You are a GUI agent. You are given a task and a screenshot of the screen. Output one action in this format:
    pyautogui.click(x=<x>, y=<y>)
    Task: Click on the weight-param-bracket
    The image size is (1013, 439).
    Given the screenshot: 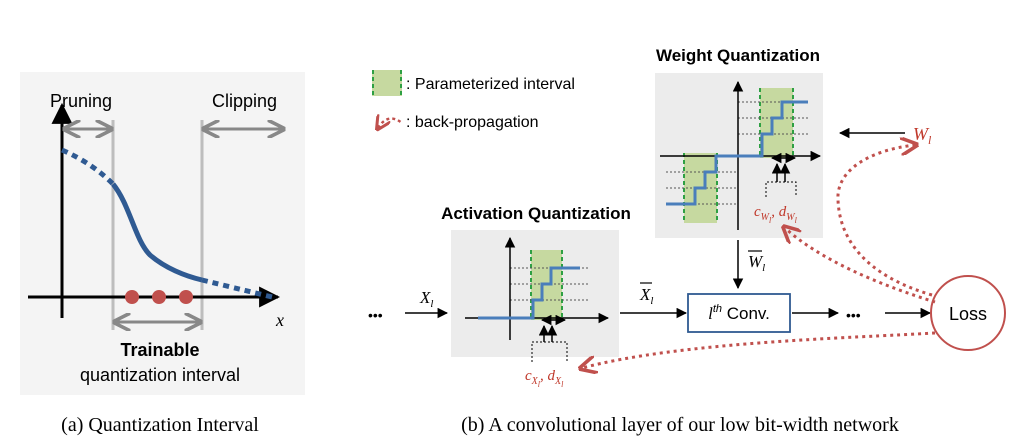 What is the action you would take?
    pyautogui.click(x=781, y=189)
    